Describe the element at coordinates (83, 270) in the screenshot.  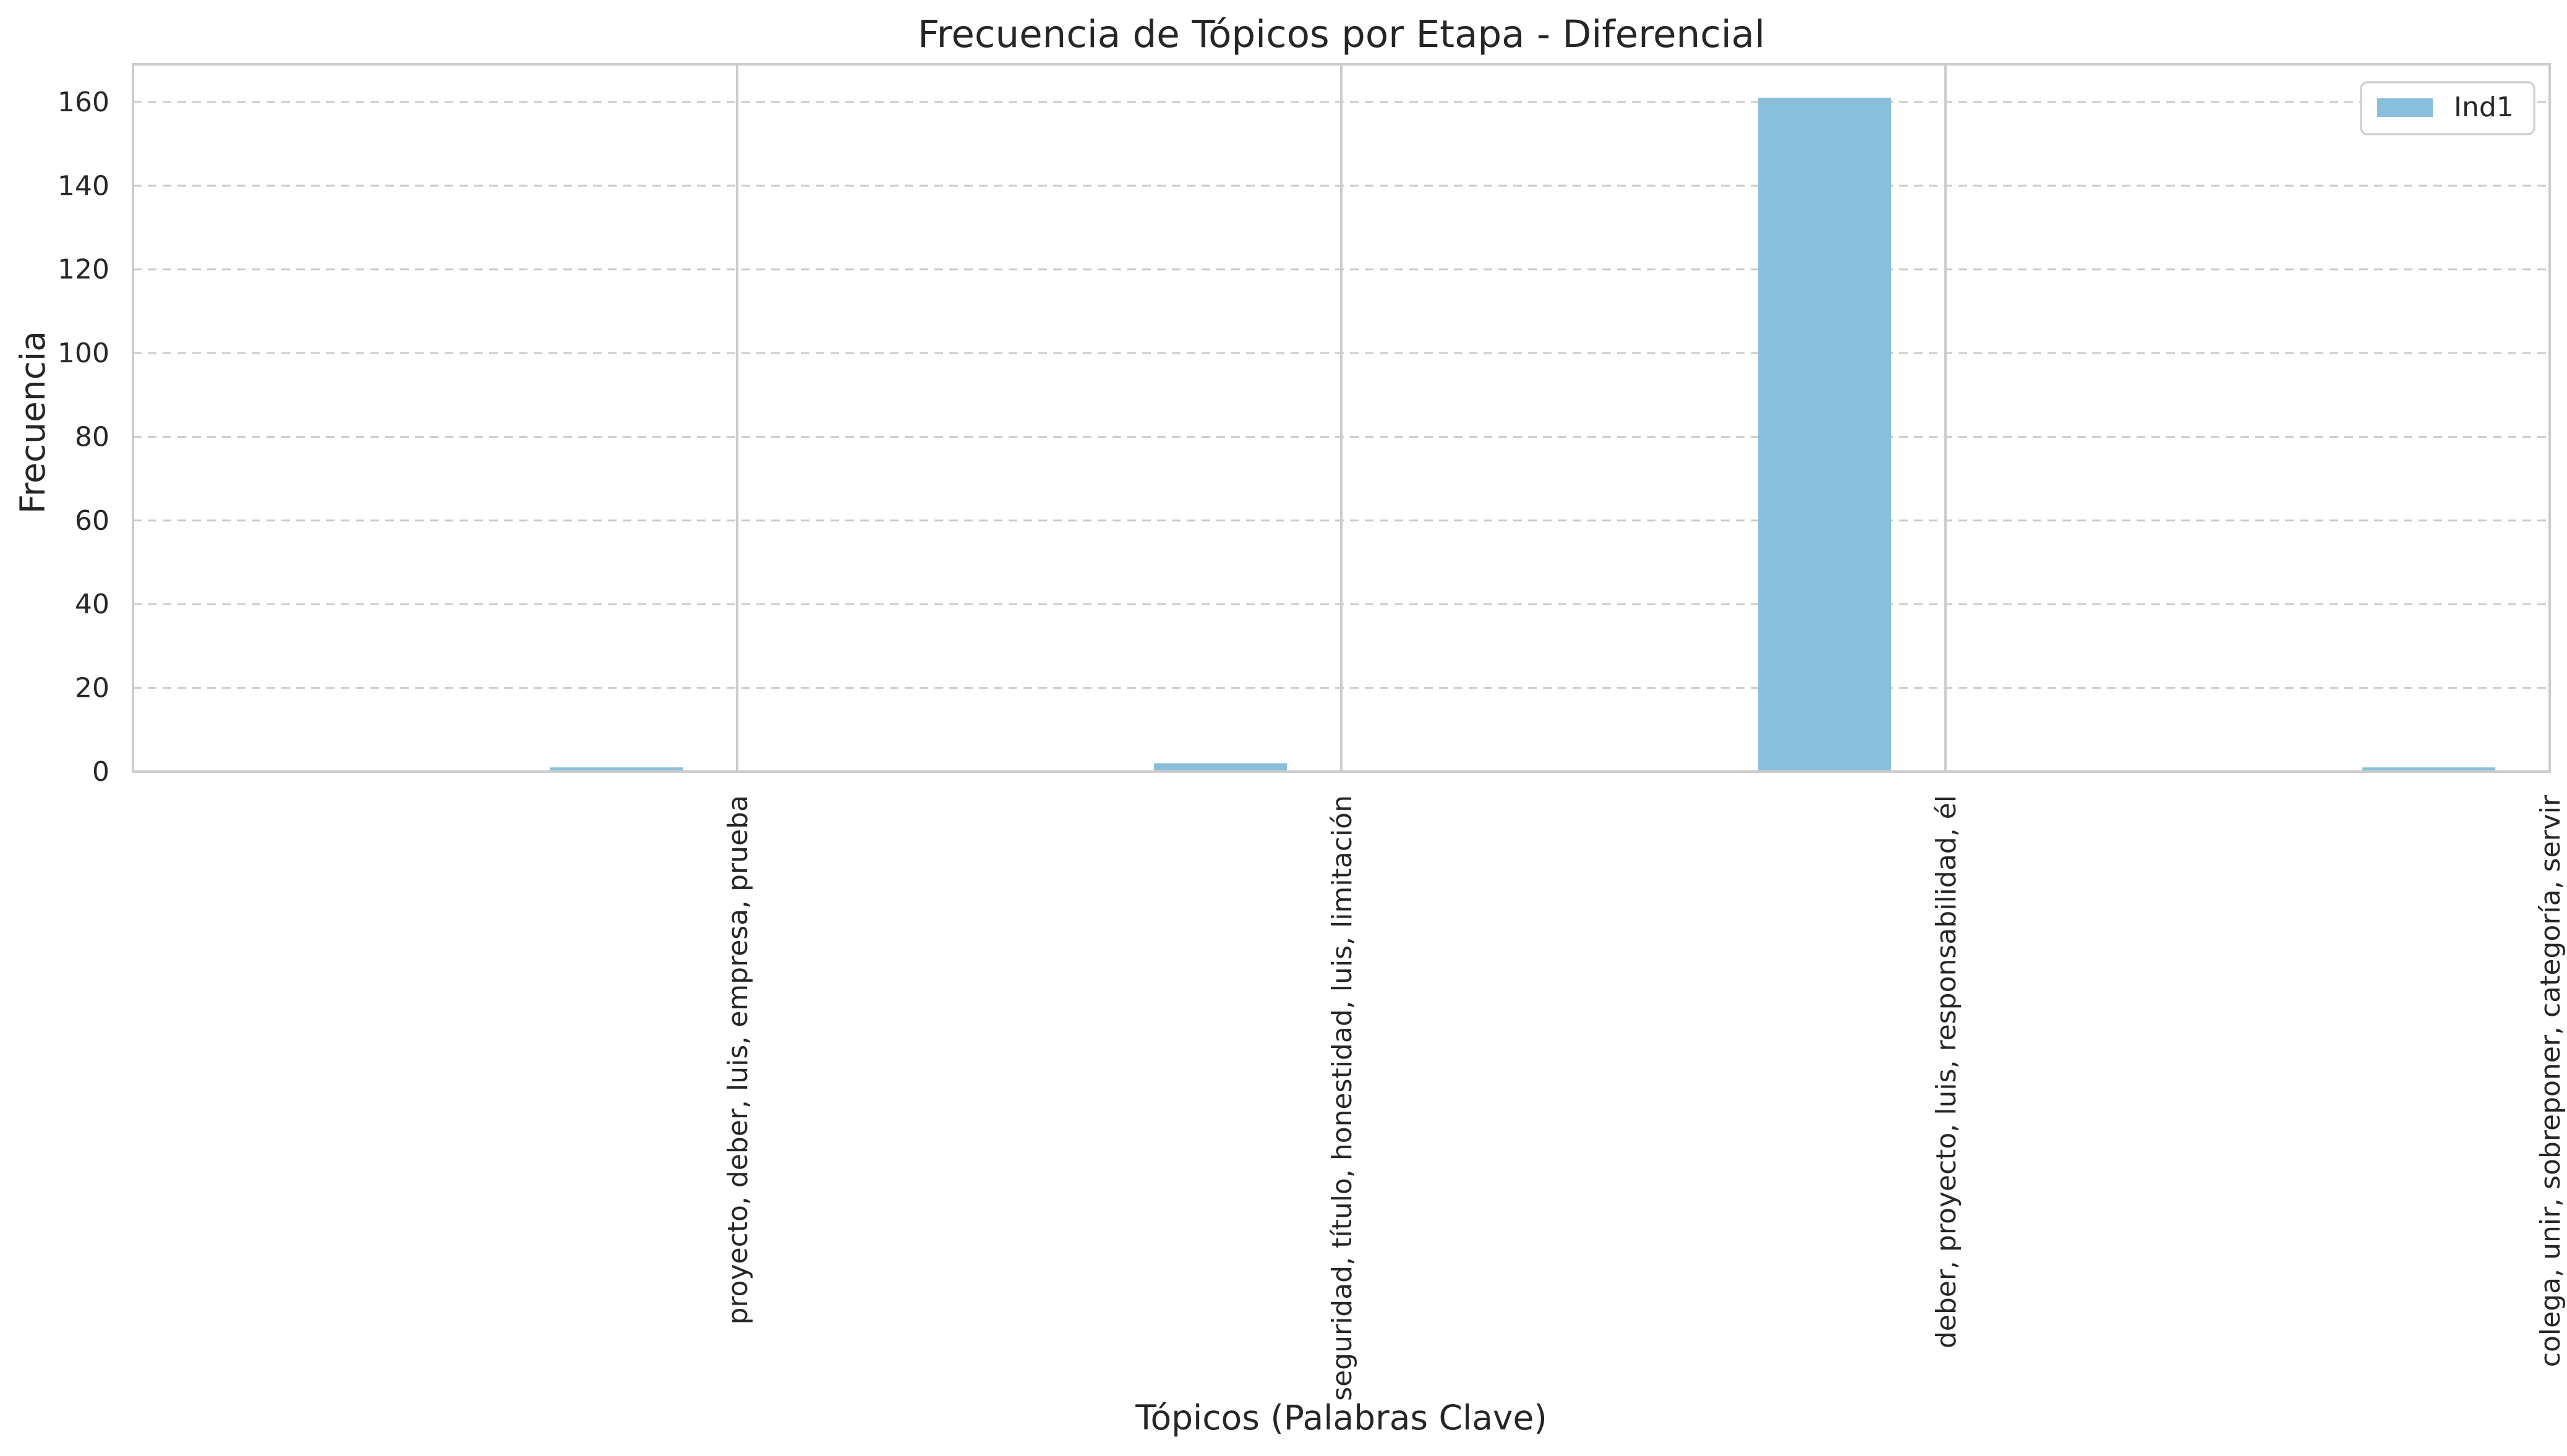
I see `y-tick-label: 120` at that location.